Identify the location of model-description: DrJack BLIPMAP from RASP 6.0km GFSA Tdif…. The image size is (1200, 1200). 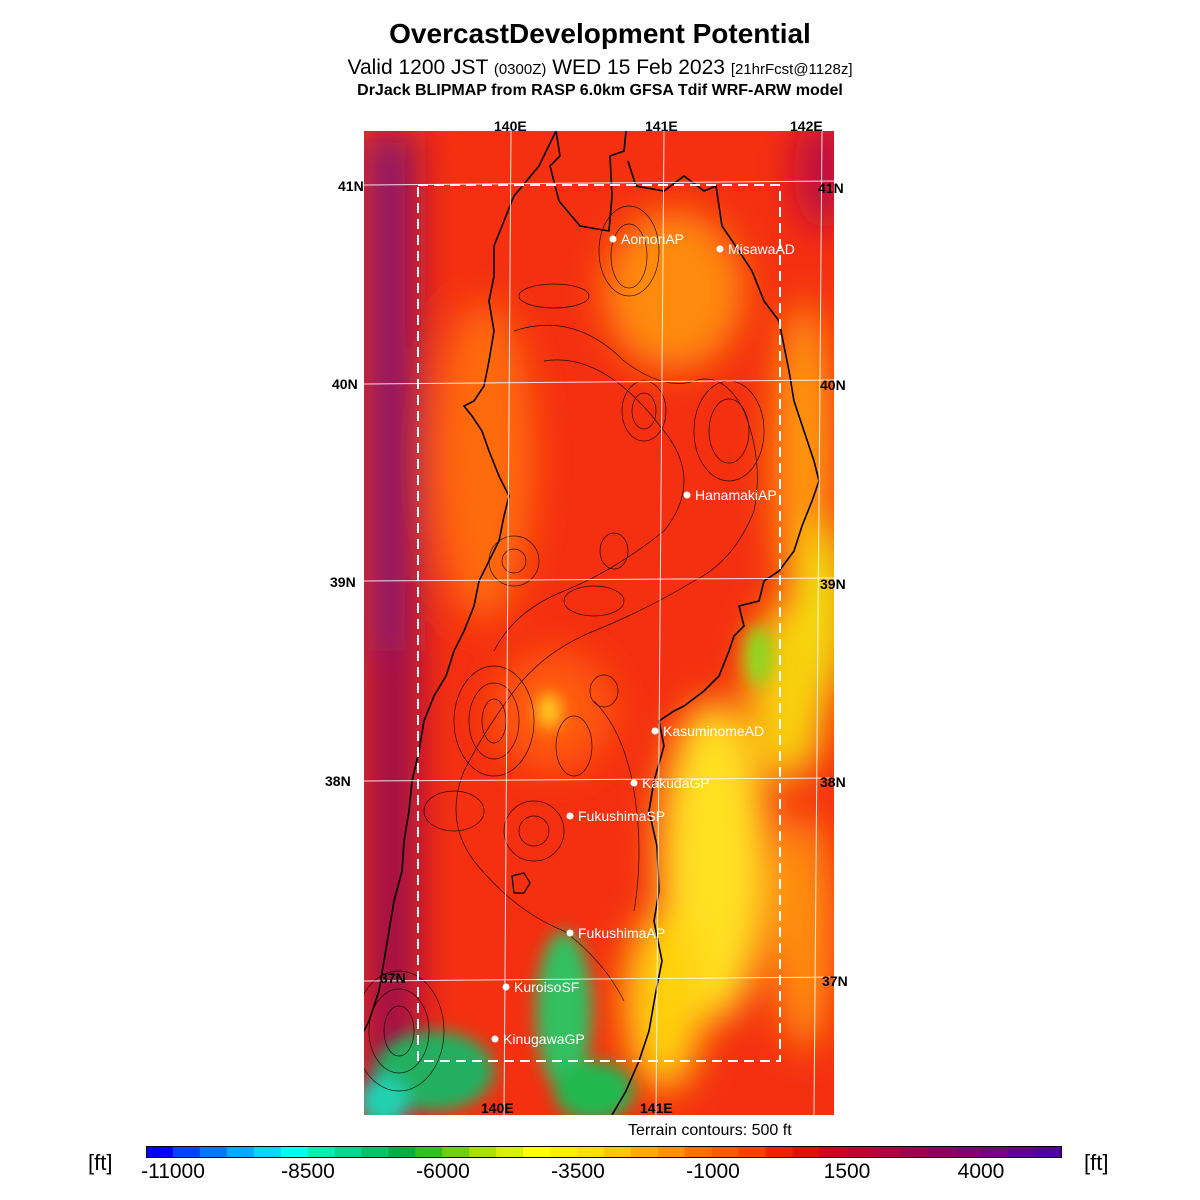
(600, 90).